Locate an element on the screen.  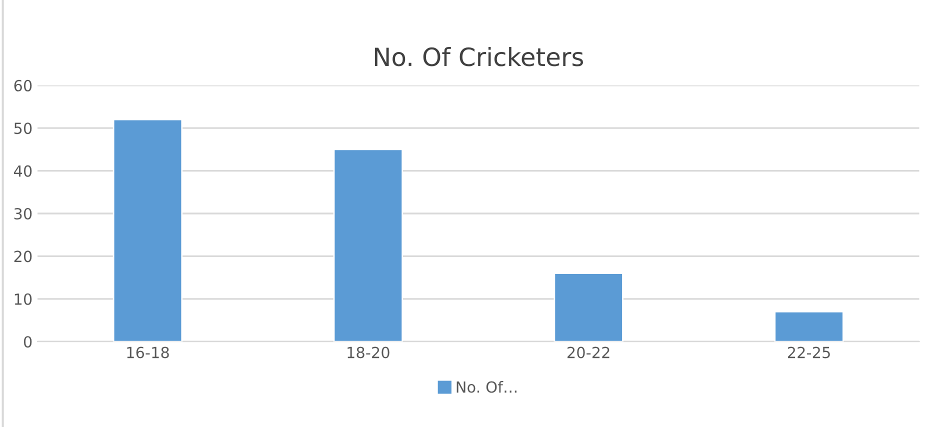
x-tick-label: 16-18 is located at coordinates (148, 352).